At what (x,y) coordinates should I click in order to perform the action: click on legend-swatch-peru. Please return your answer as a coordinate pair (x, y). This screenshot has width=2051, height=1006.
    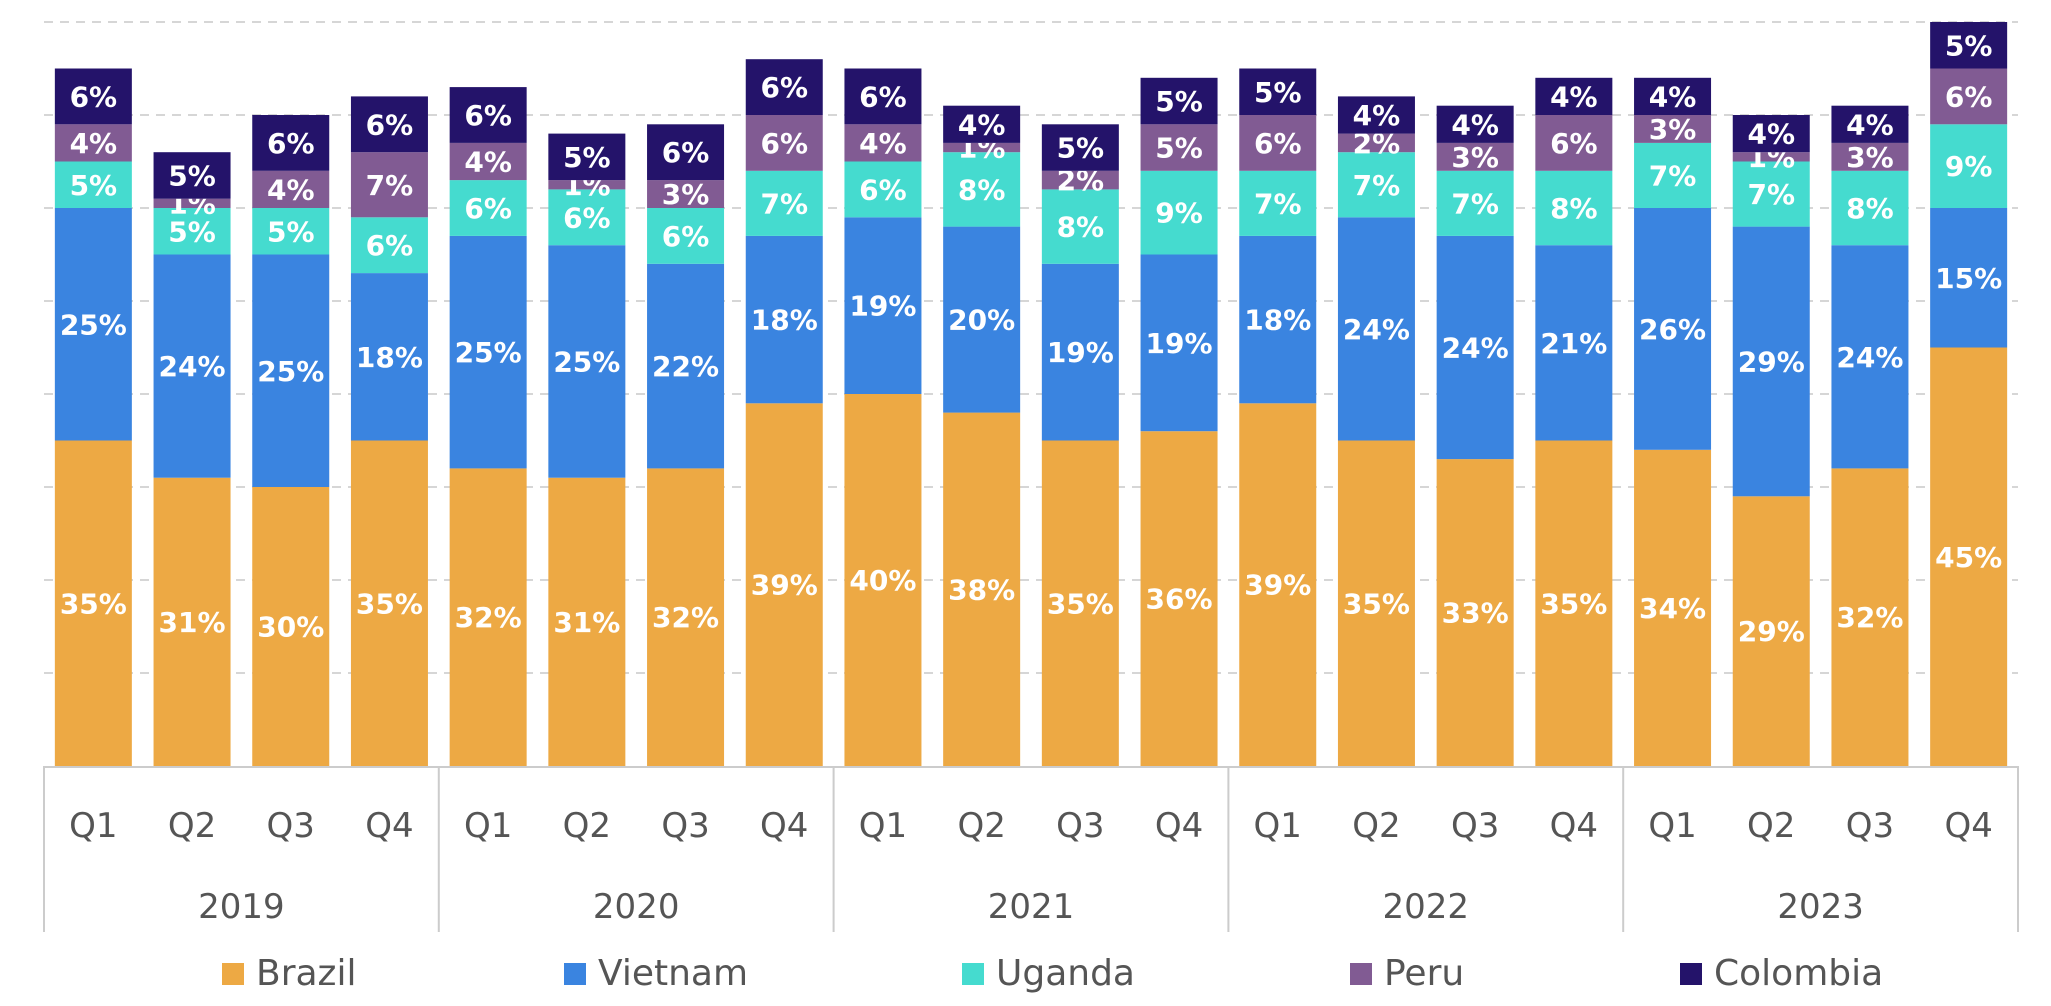
    Looking at the image, I should click on (1361, 974).